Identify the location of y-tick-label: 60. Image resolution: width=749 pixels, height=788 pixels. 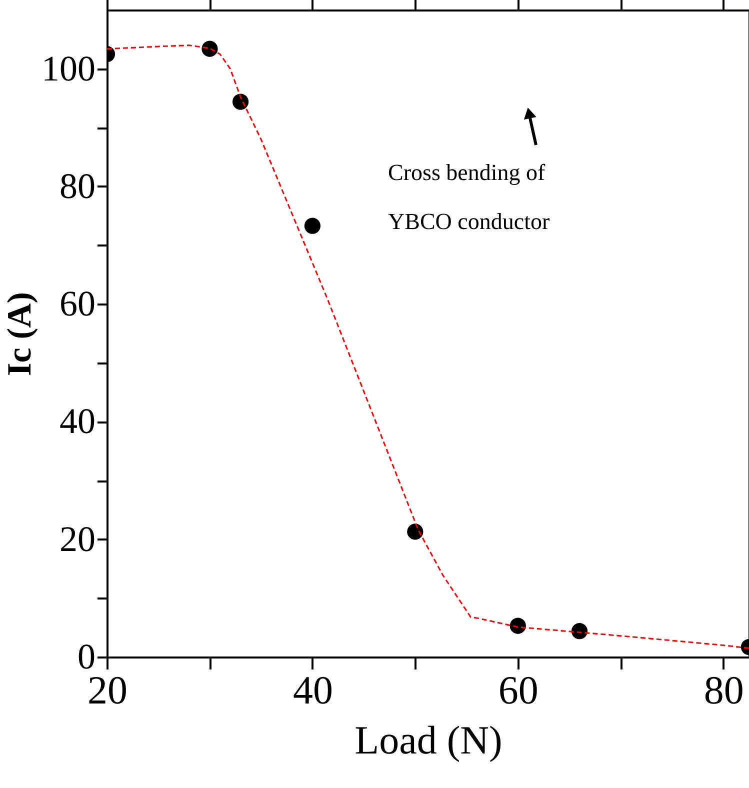
(78, 304).